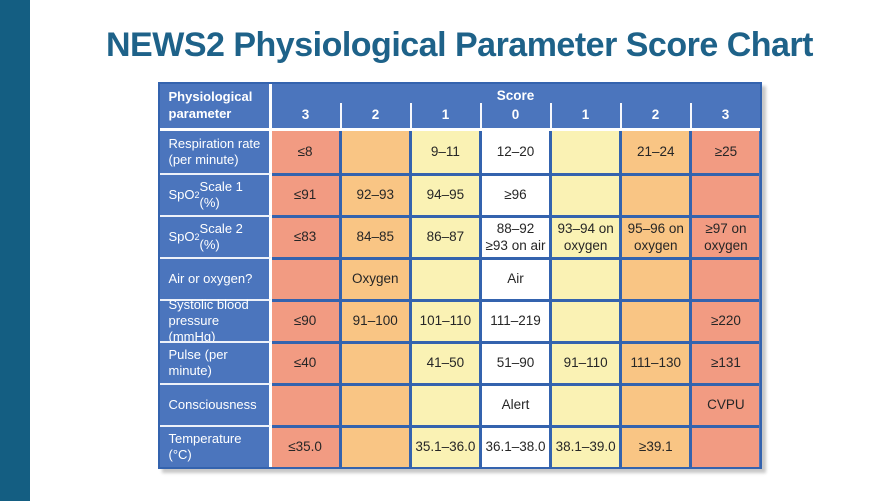 The height and width of the screenshot is (501, 889). What do you see at coordinates (724, 362) in the screenshot?
I see `score-cell: ≥131` at bounding box center [724, 362].